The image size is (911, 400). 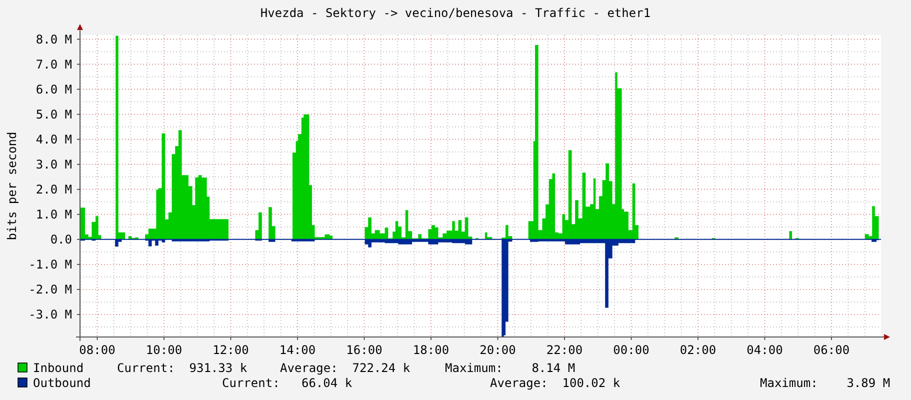 What do you see at coordinates (182, 368) in the screenshot?
I see `text: Current: 931.33 k` at bounding box center [182, 368].